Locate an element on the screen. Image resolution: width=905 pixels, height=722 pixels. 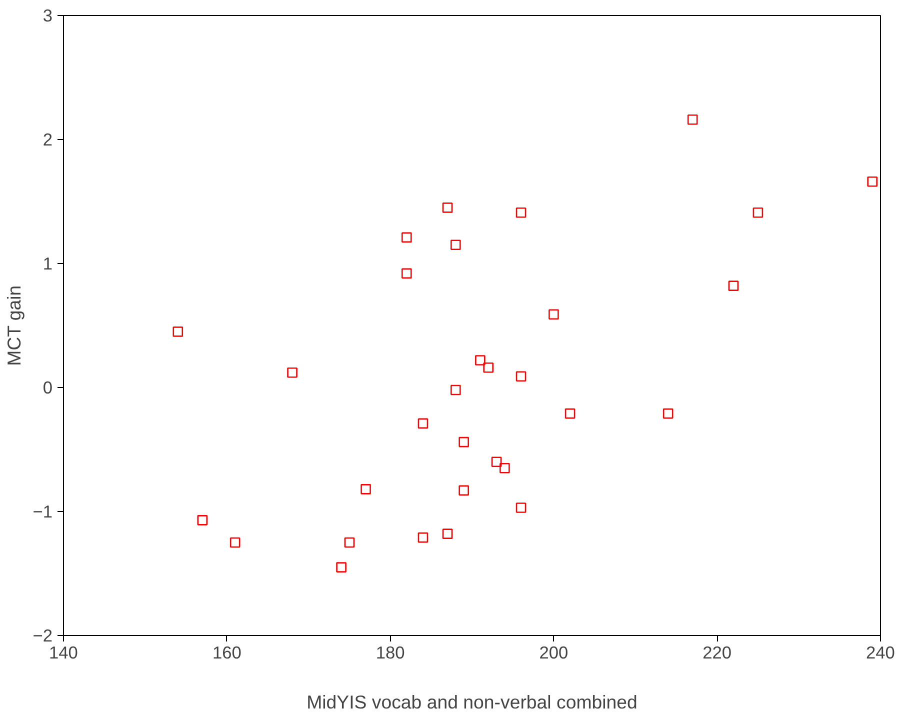
x-tick-label: 240 is located at coordinates (880, 652).